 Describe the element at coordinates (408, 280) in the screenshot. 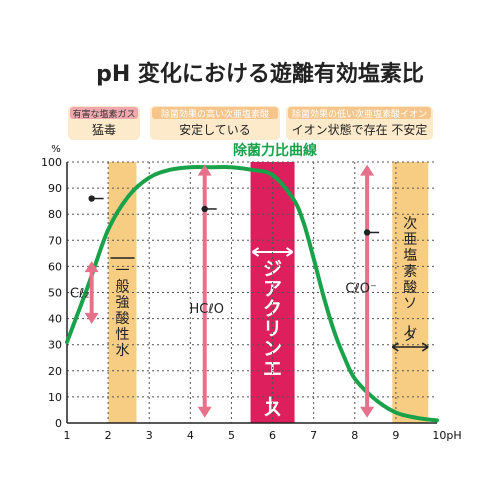

I see `band-label: 次亜塩素酸ソーダ` at that location.